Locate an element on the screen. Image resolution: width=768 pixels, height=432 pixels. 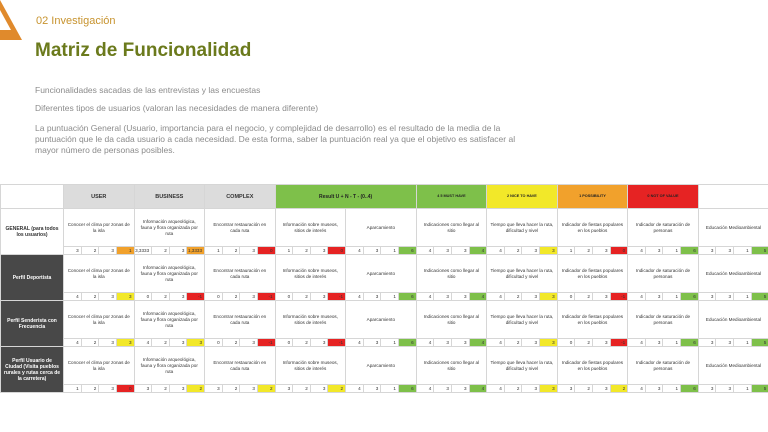
need-cell: Aparcamiento is located at coordinates (381, 365).